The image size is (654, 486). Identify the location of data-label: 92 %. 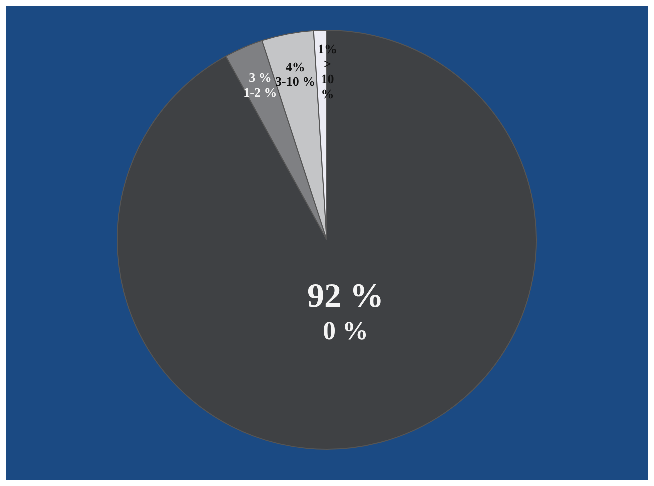
(346, 296).